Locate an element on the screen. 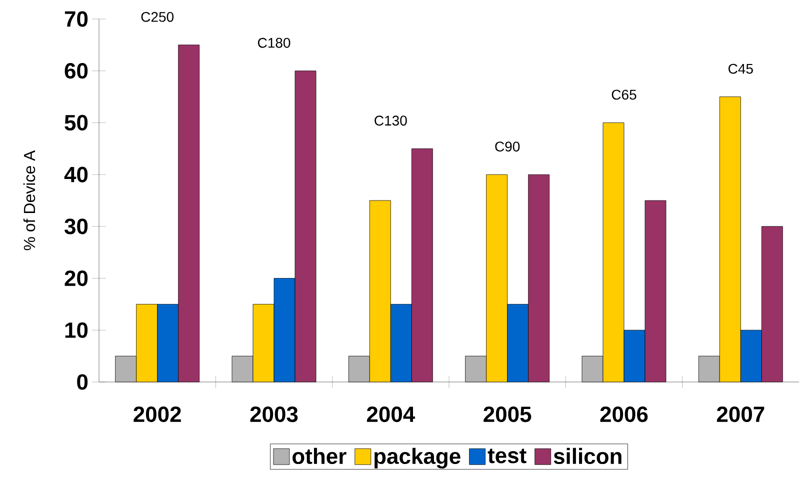 The image size is (801, 490). y-tick-label: 0 is located at coordinates (82, 382).